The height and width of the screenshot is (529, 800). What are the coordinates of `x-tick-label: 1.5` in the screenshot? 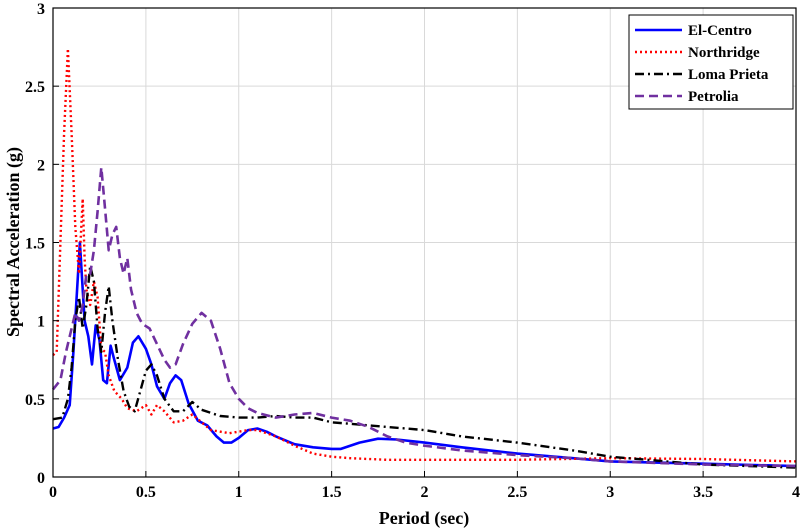 It's located at (332, 492).